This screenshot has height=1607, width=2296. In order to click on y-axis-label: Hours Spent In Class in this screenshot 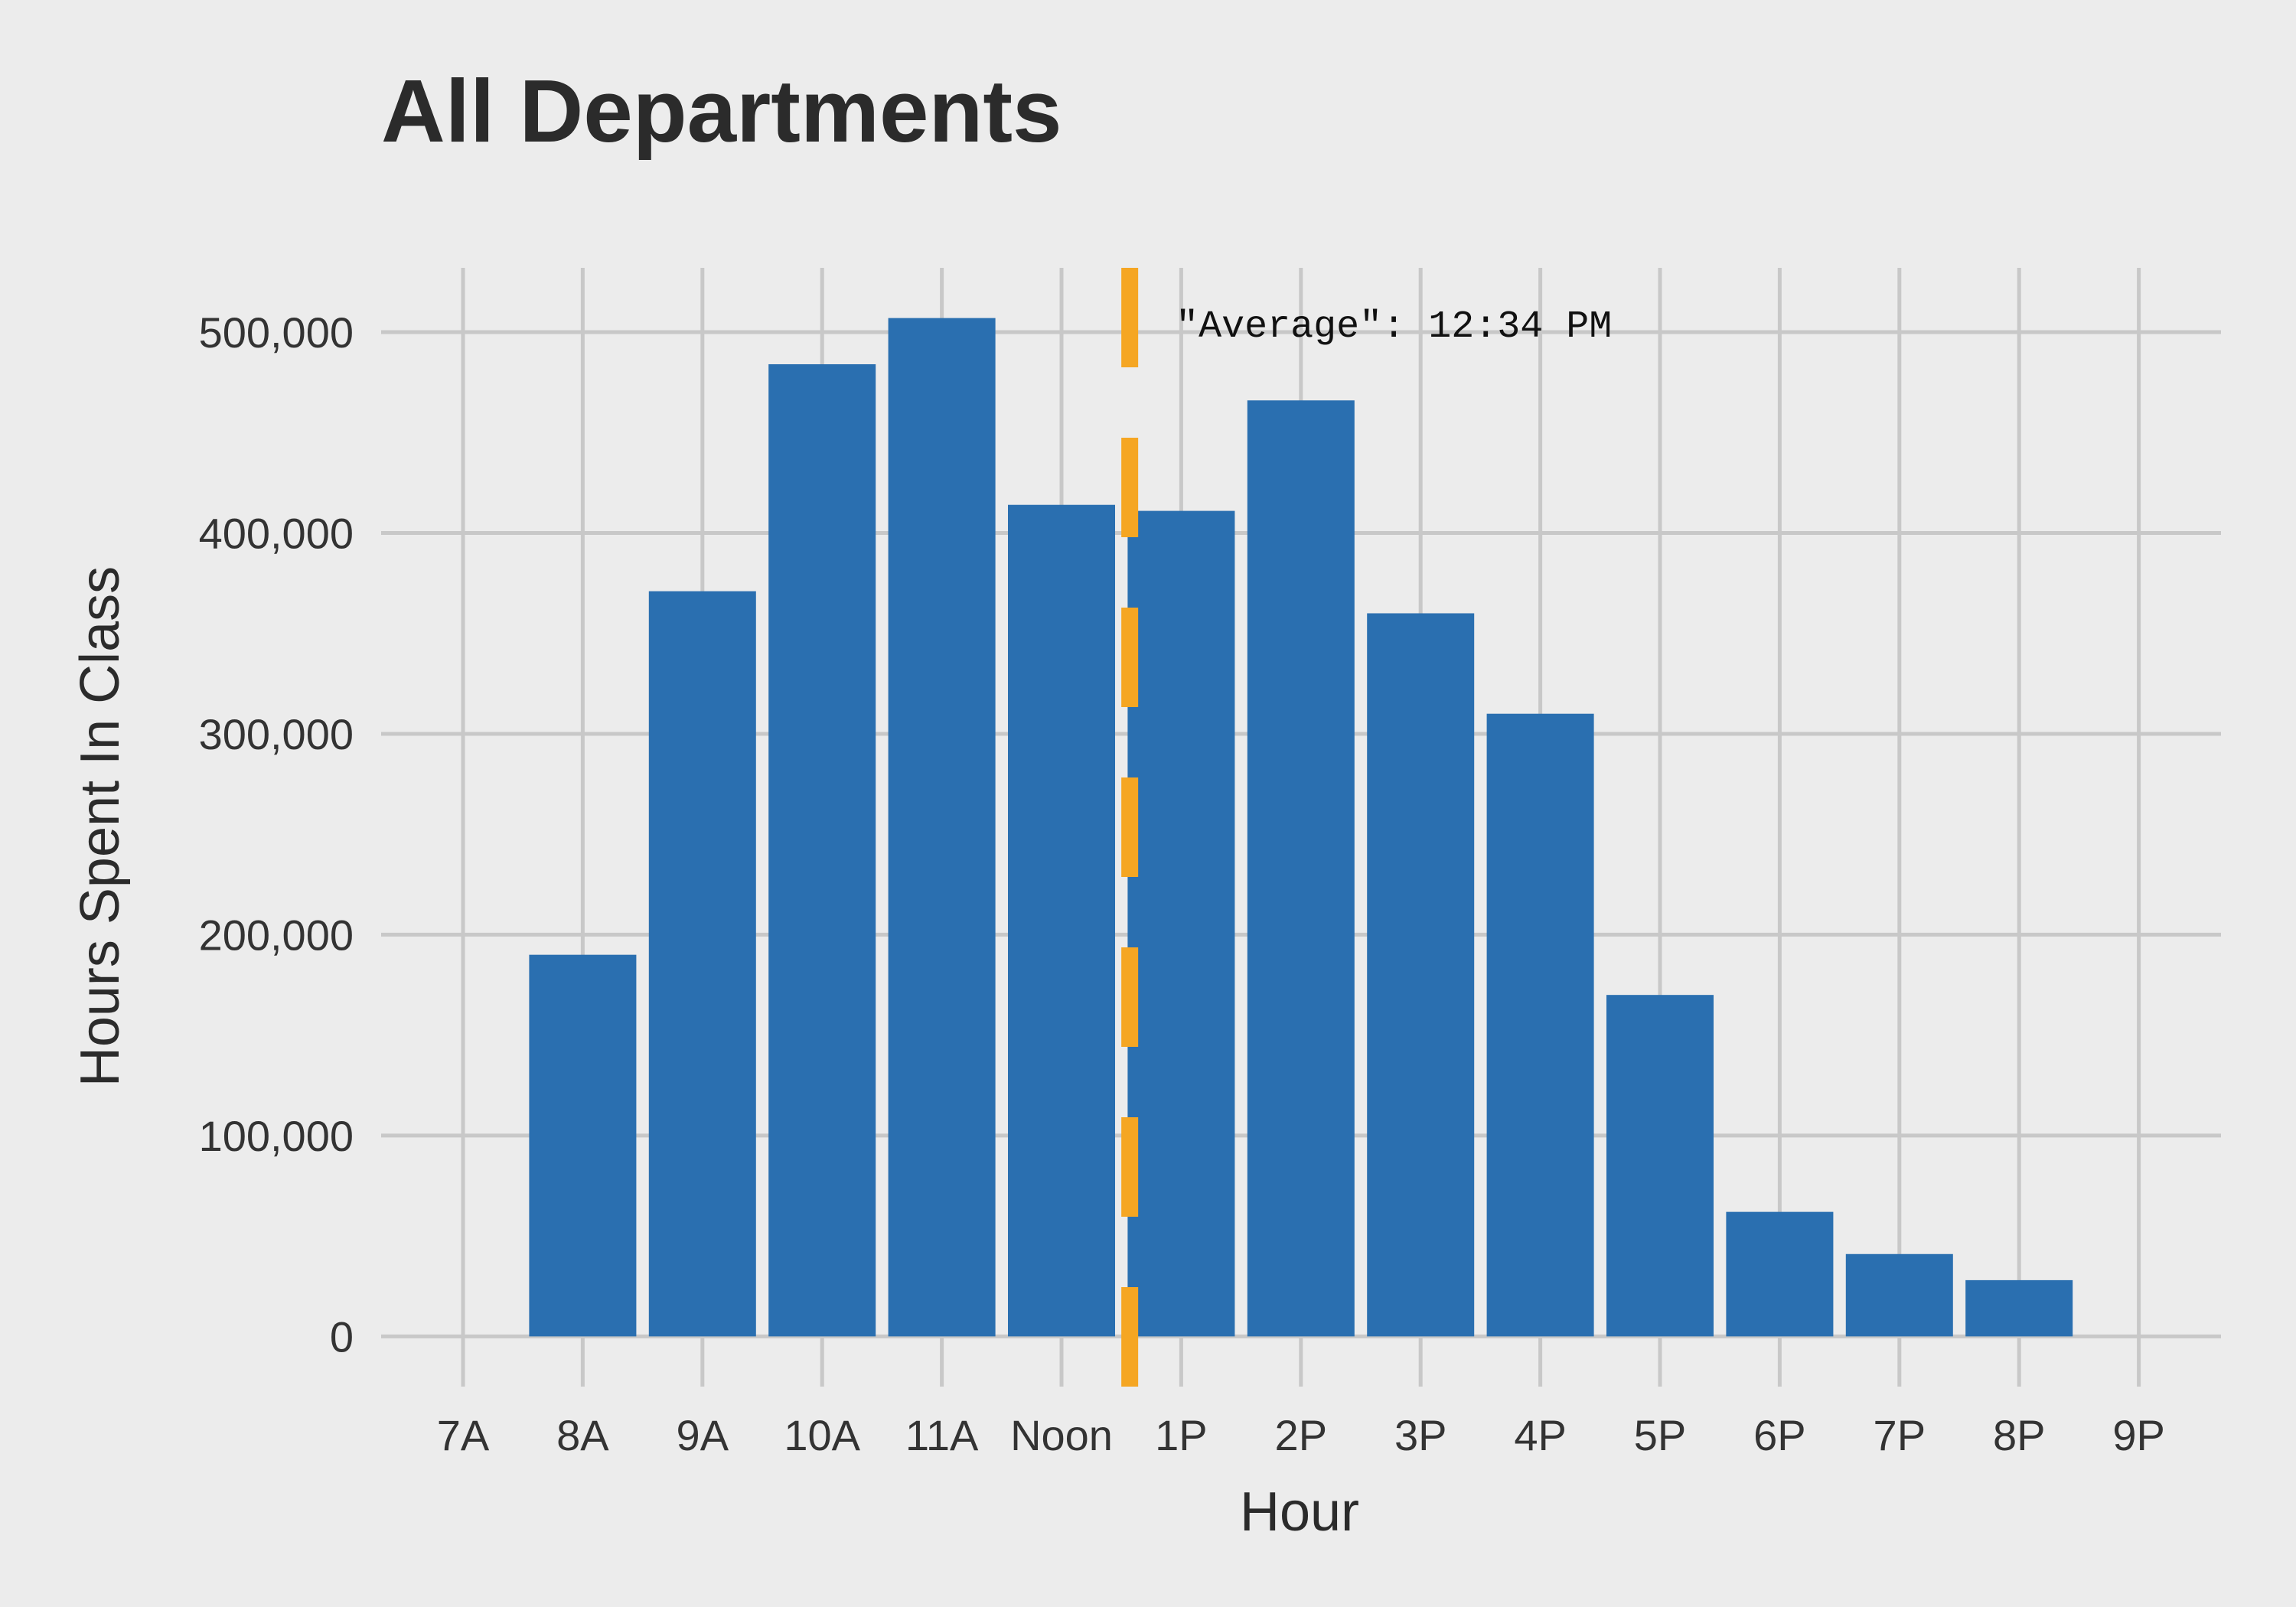, I will do `click(100, 826)`.